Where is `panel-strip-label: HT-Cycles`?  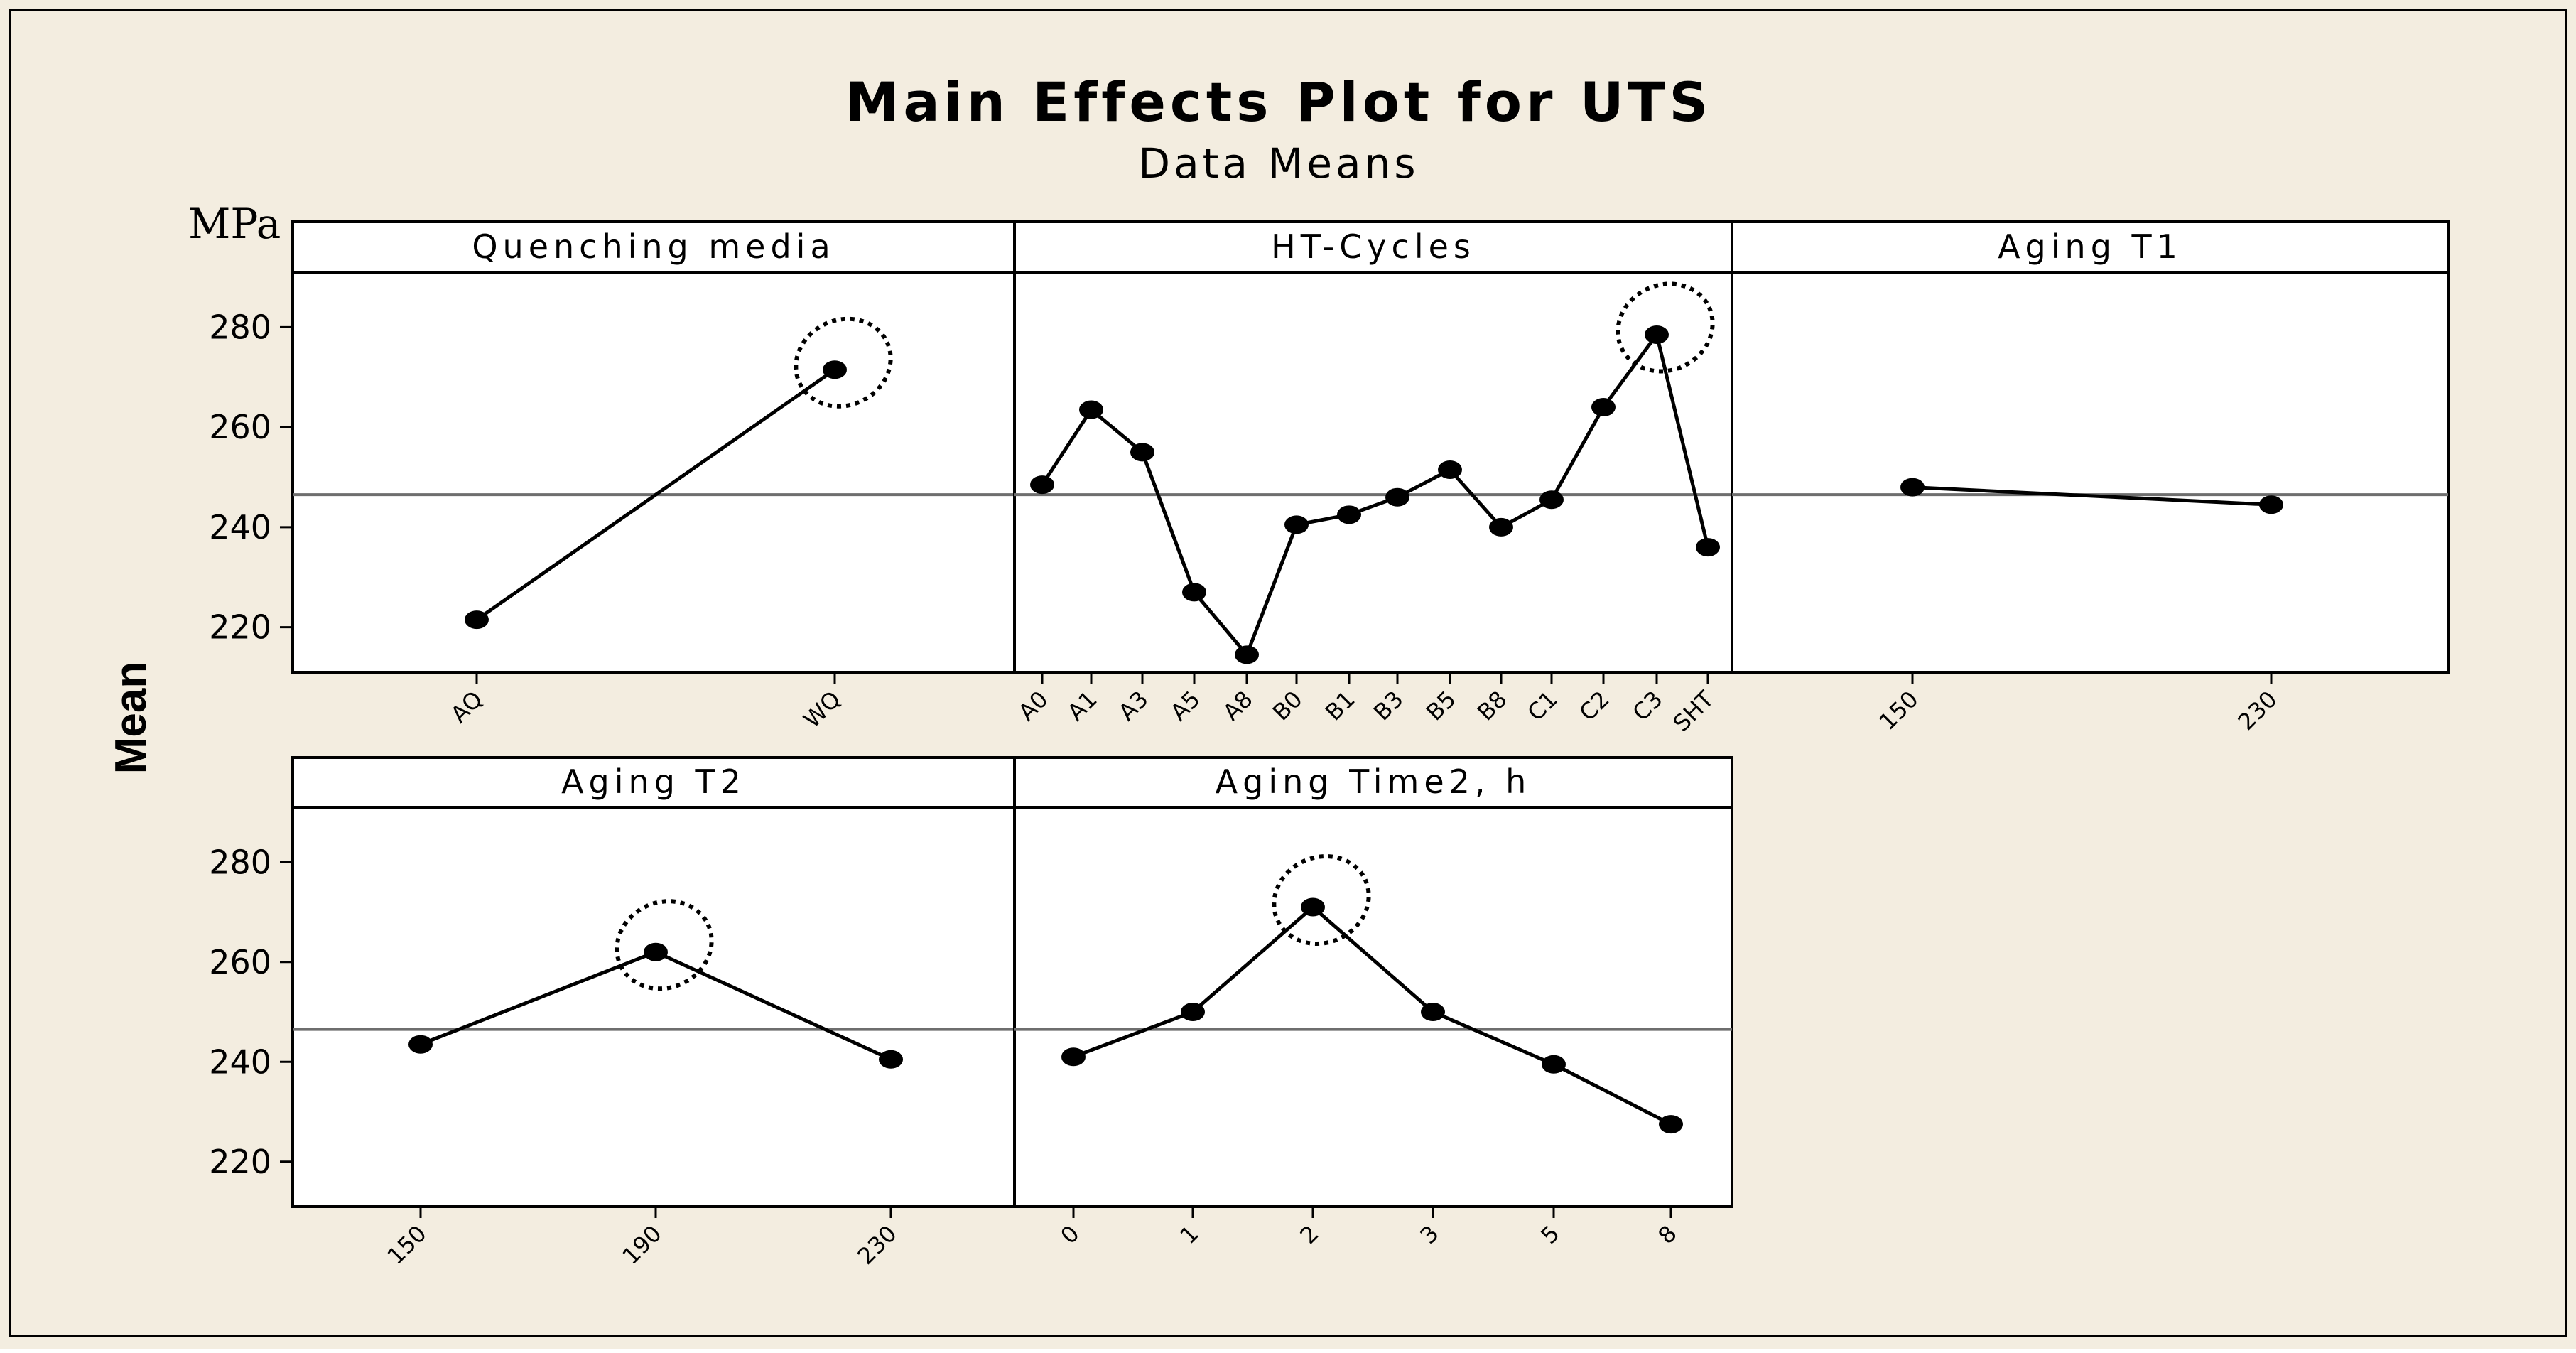 panel-strip-label: HT-Cycles is located at coordinates (1373, 246).